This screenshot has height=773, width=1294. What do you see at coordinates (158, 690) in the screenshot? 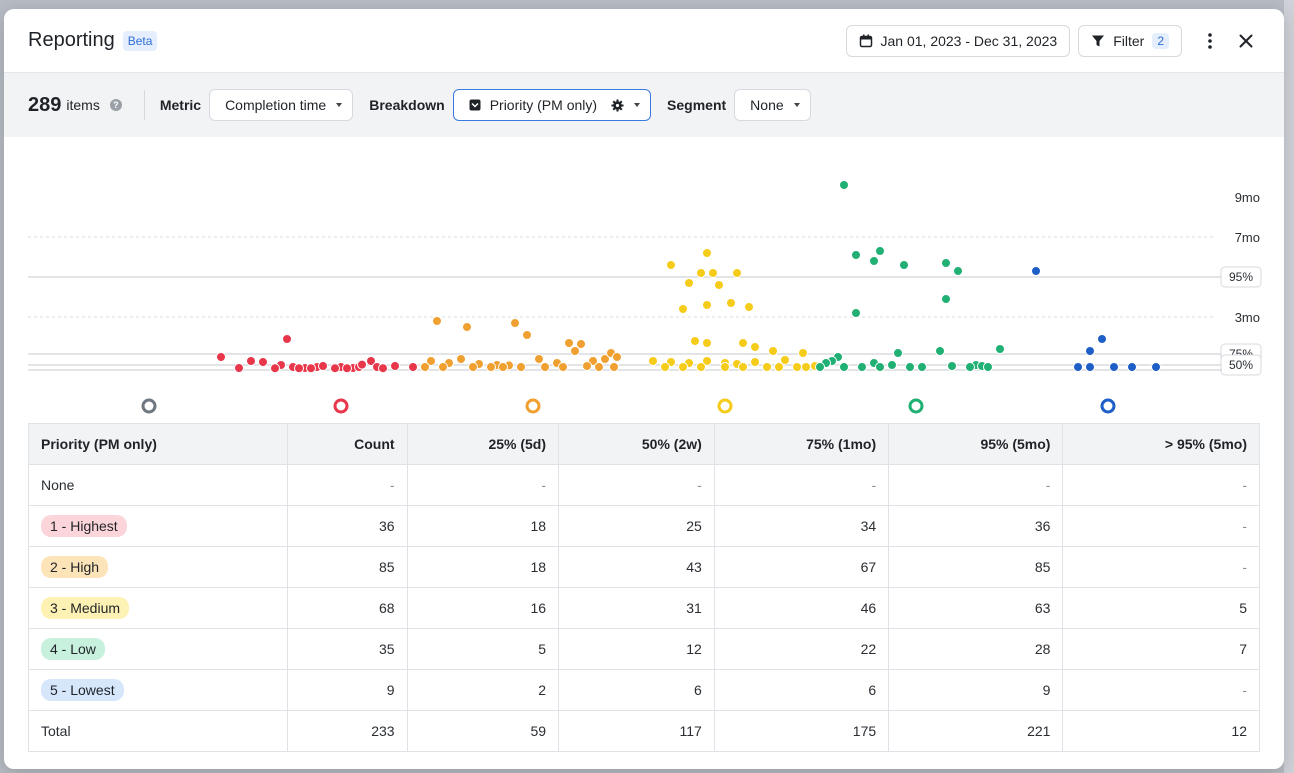
I see `priority-cell: 5 - Lowest` at bounding box center [158, 690].